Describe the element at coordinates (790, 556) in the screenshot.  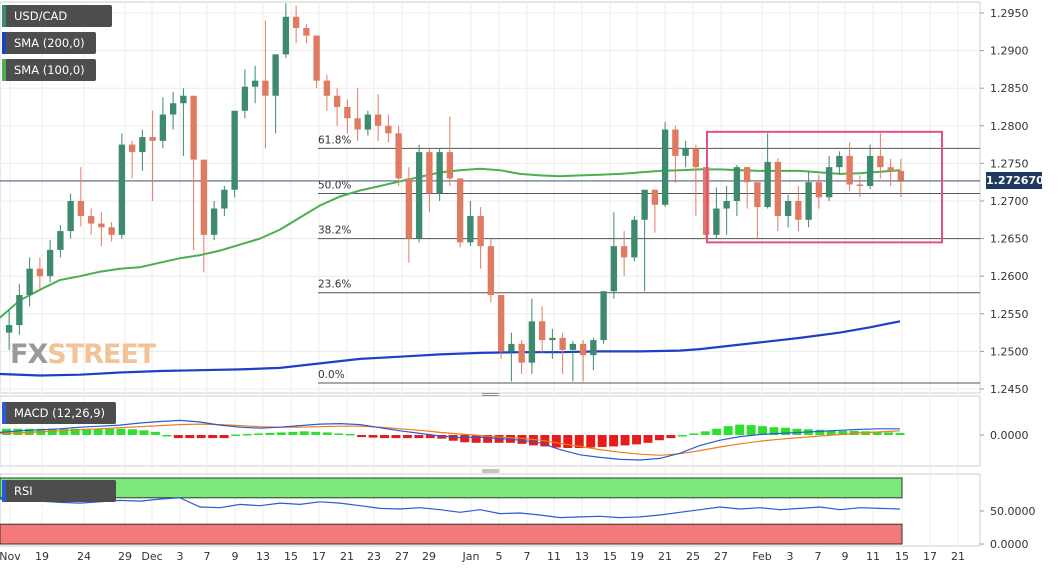
I see `x-tick-label: 3` at that location.